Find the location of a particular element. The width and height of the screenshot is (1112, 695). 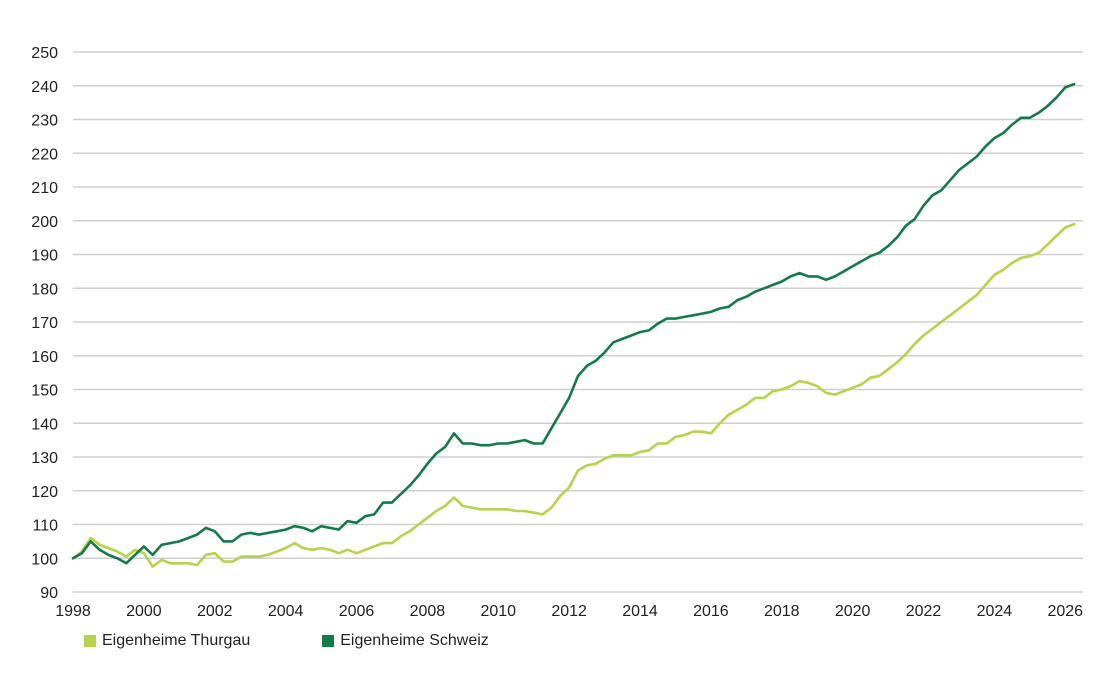

x-tick-label: 2026 is located at coordinates (1065, 611).